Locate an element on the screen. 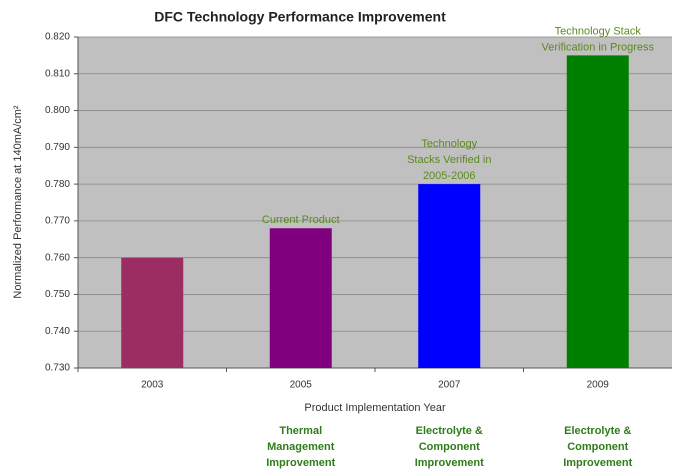  y-tick-label: 0.750 is located at coordinates (57, 294).